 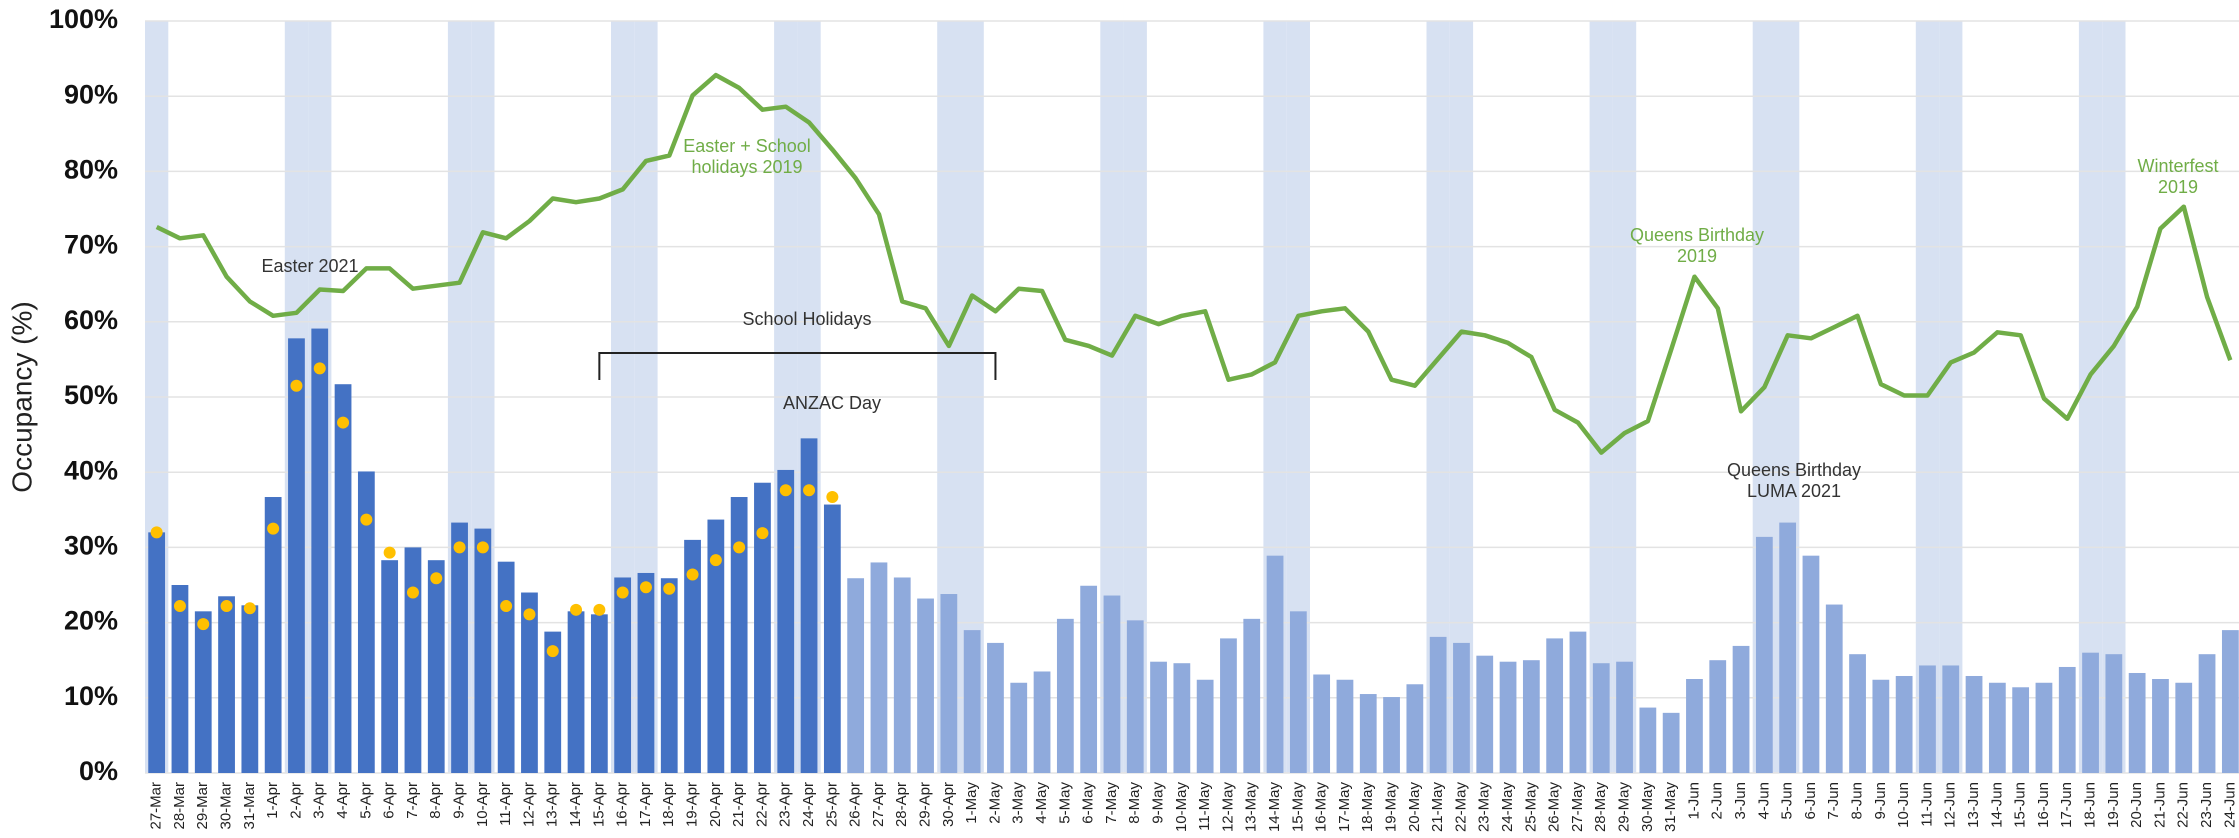 What do you see at coordinates (1088, 803) in the screenshot?
I see `x-tick-label: 6-May` at bounding box center [1088, 803].